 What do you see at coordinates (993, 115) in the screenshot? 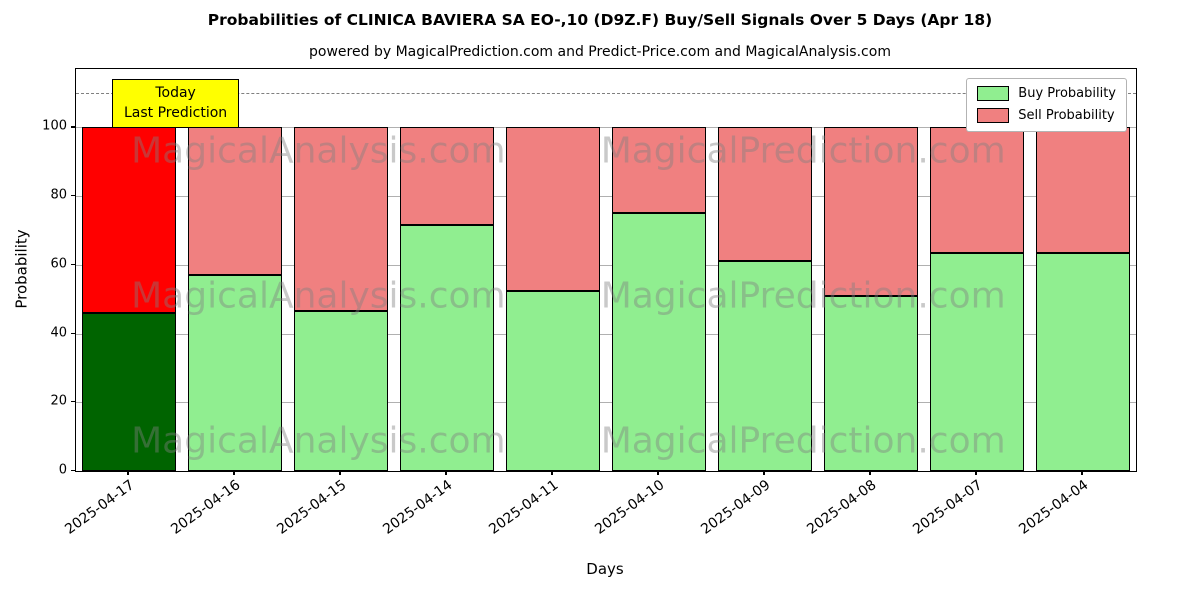
I see `legend-swatch-sell-icon` at bounding box center [993, 115].